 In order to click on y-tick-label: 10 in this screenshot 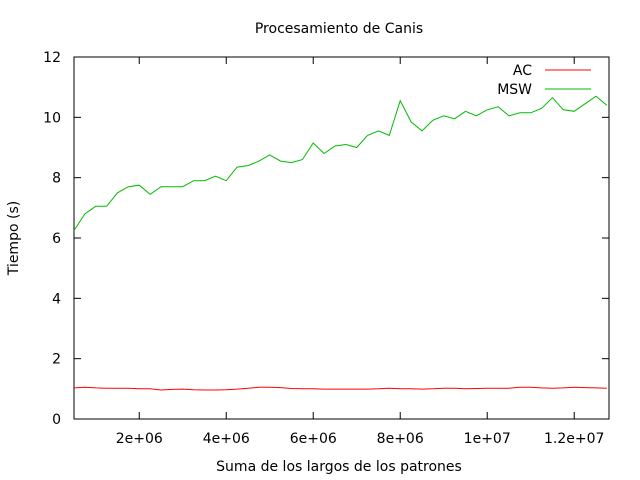, I will do `click(52, 118)`.